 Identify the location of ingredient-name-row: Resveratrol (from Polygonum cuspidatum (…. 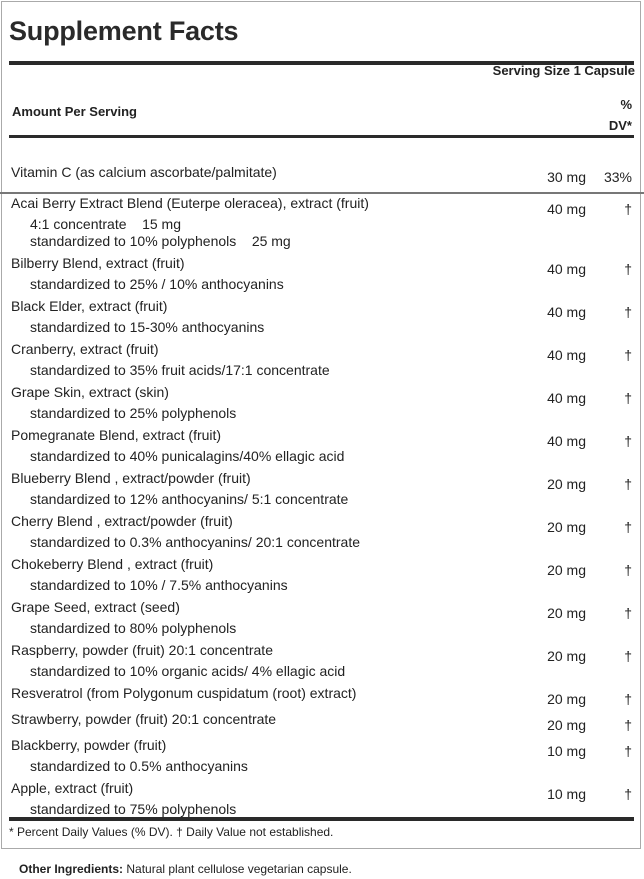
(322, 693).